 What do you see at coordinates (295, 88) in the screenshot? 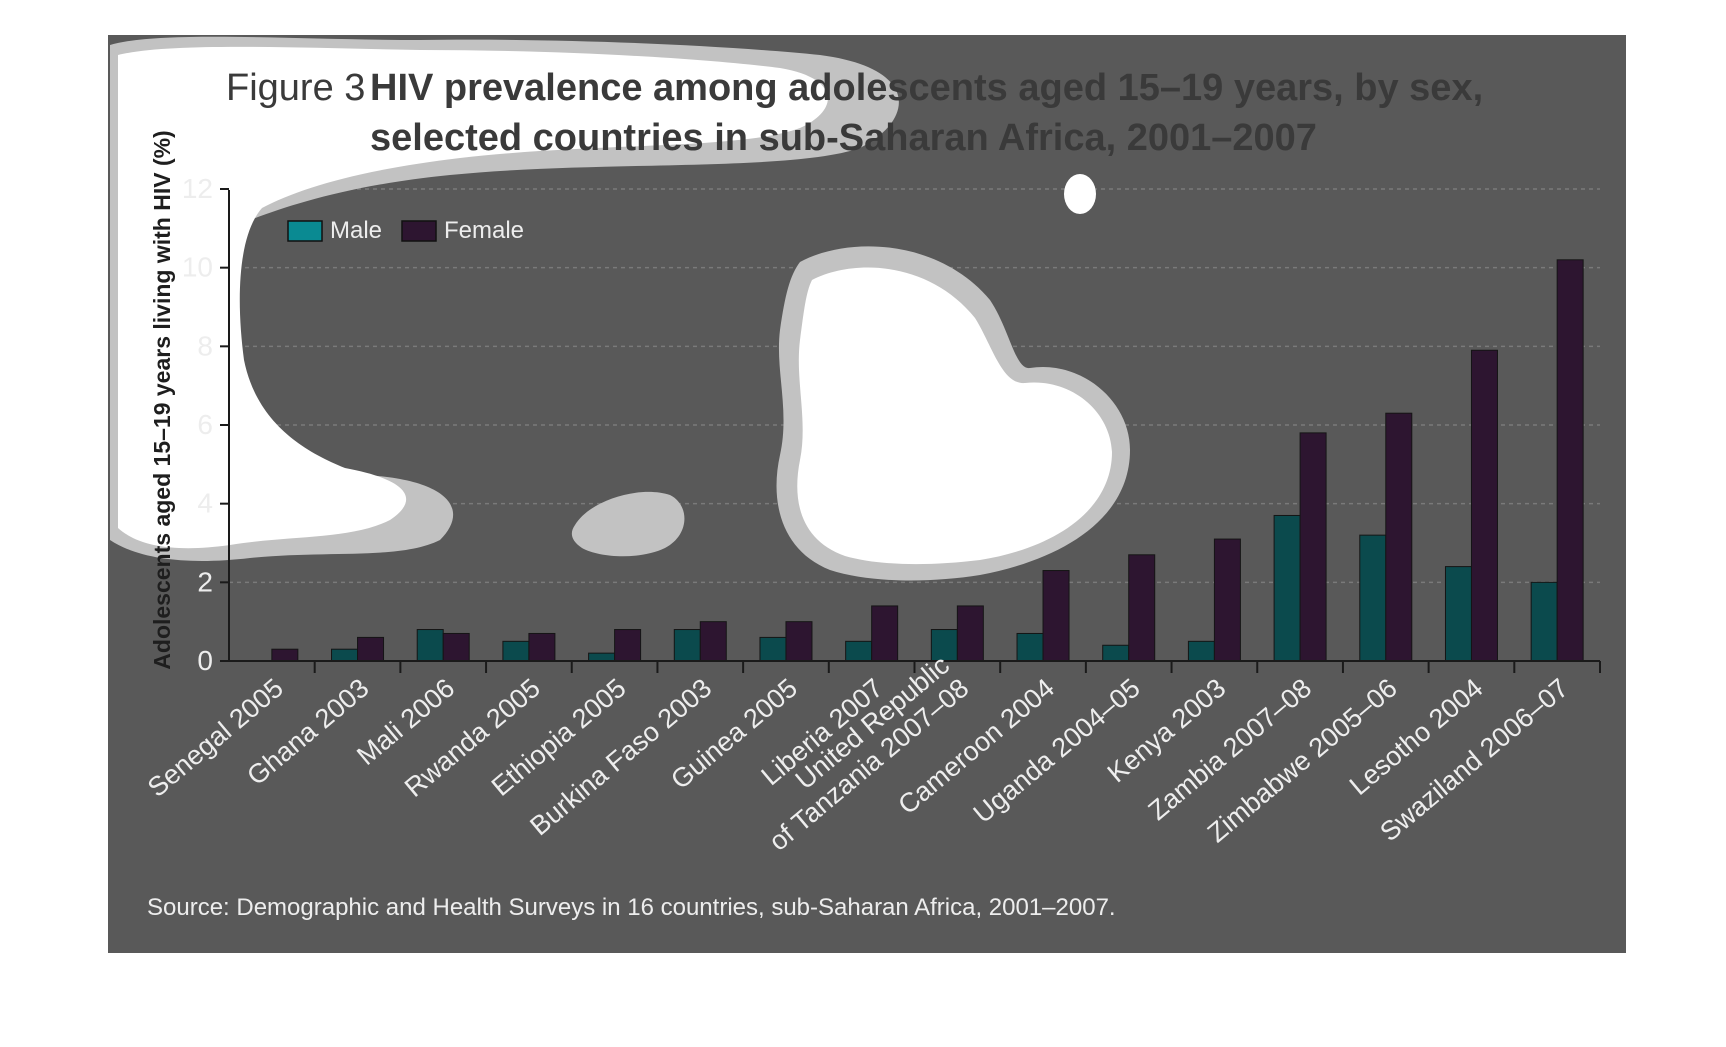
I see `figure-number: Figure 3` at bounding box center [295, 88].